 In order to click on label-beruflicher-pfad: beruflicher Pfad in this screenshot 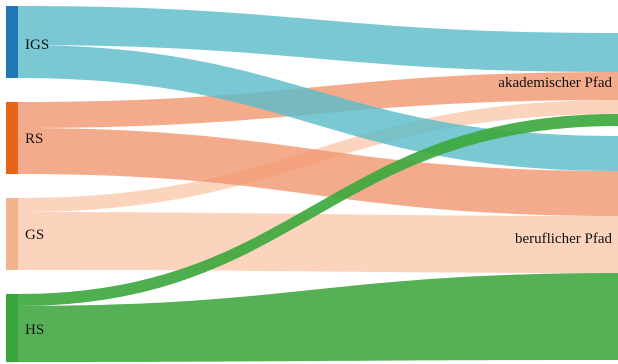, I will do `click(564, 239)`.